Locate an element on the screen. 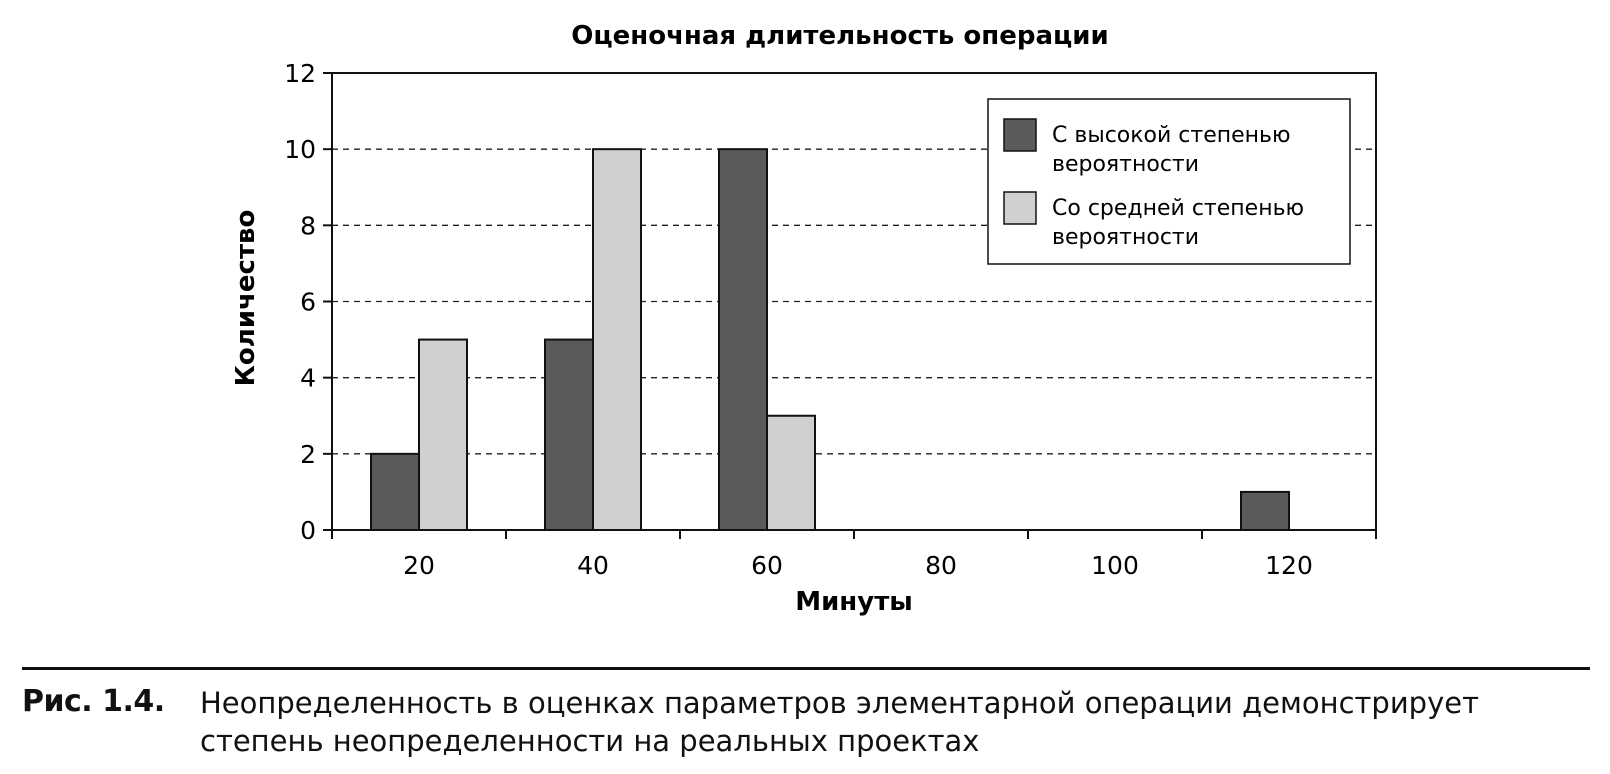 The width and height of the screenshot is (1610, 774). y-axis: 0 2 4 6 8 10 12 is located at coordinates (308, 302).